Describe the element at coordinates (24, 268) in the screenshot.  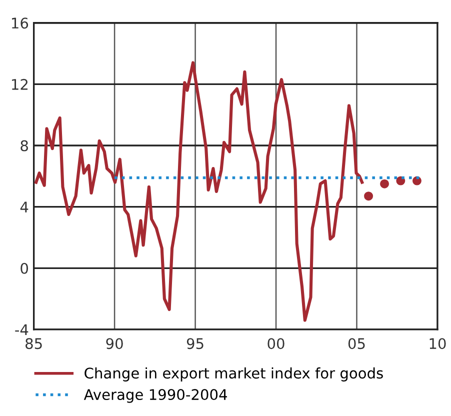
I see `y-tick-label: 0` at that location.